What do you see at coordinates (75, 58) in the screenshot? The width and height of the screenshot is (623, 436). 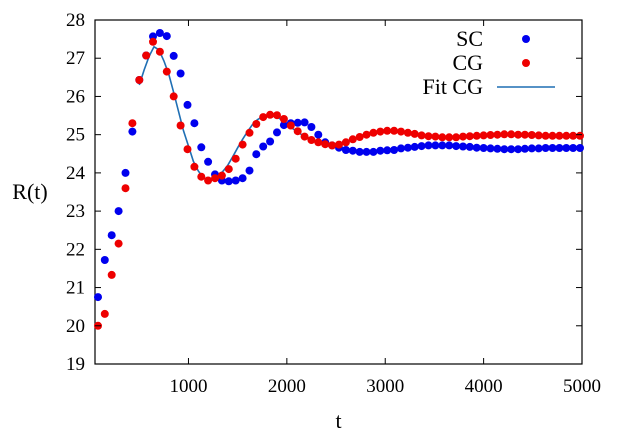 I see `y-tick-label: 27` at bounding box center [75, 58].